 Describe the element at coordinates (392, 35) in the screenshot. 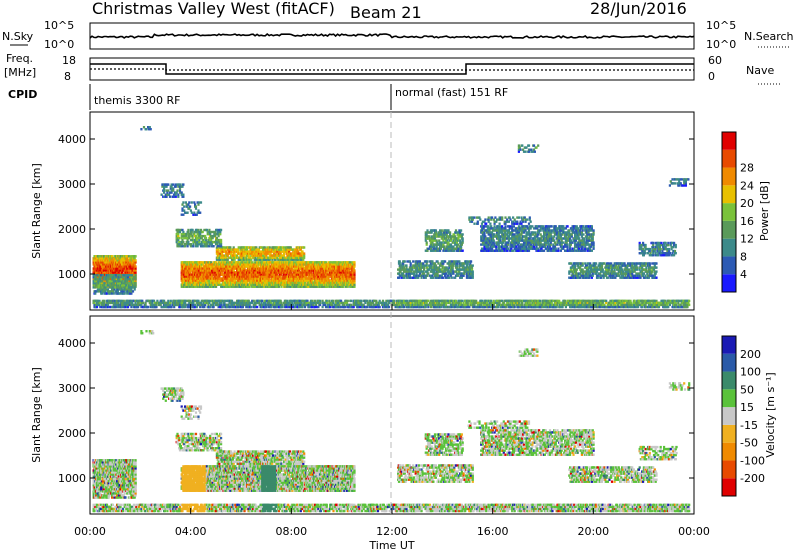

I see `nsky-line` at that location.